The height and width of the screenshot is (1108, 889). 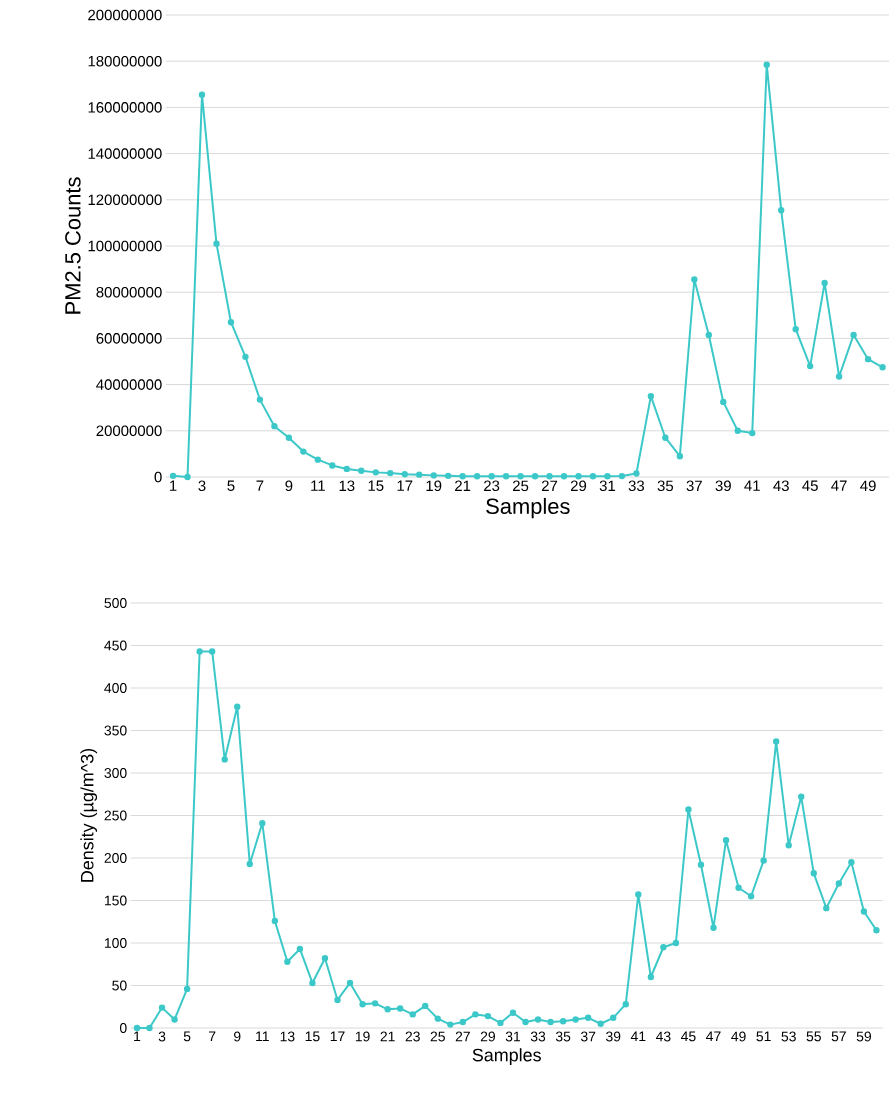 What do you see at coordinates (863, 1036) in the screenshot?
I see `x-tick-label: 59` at bounding box center [863, 1036].